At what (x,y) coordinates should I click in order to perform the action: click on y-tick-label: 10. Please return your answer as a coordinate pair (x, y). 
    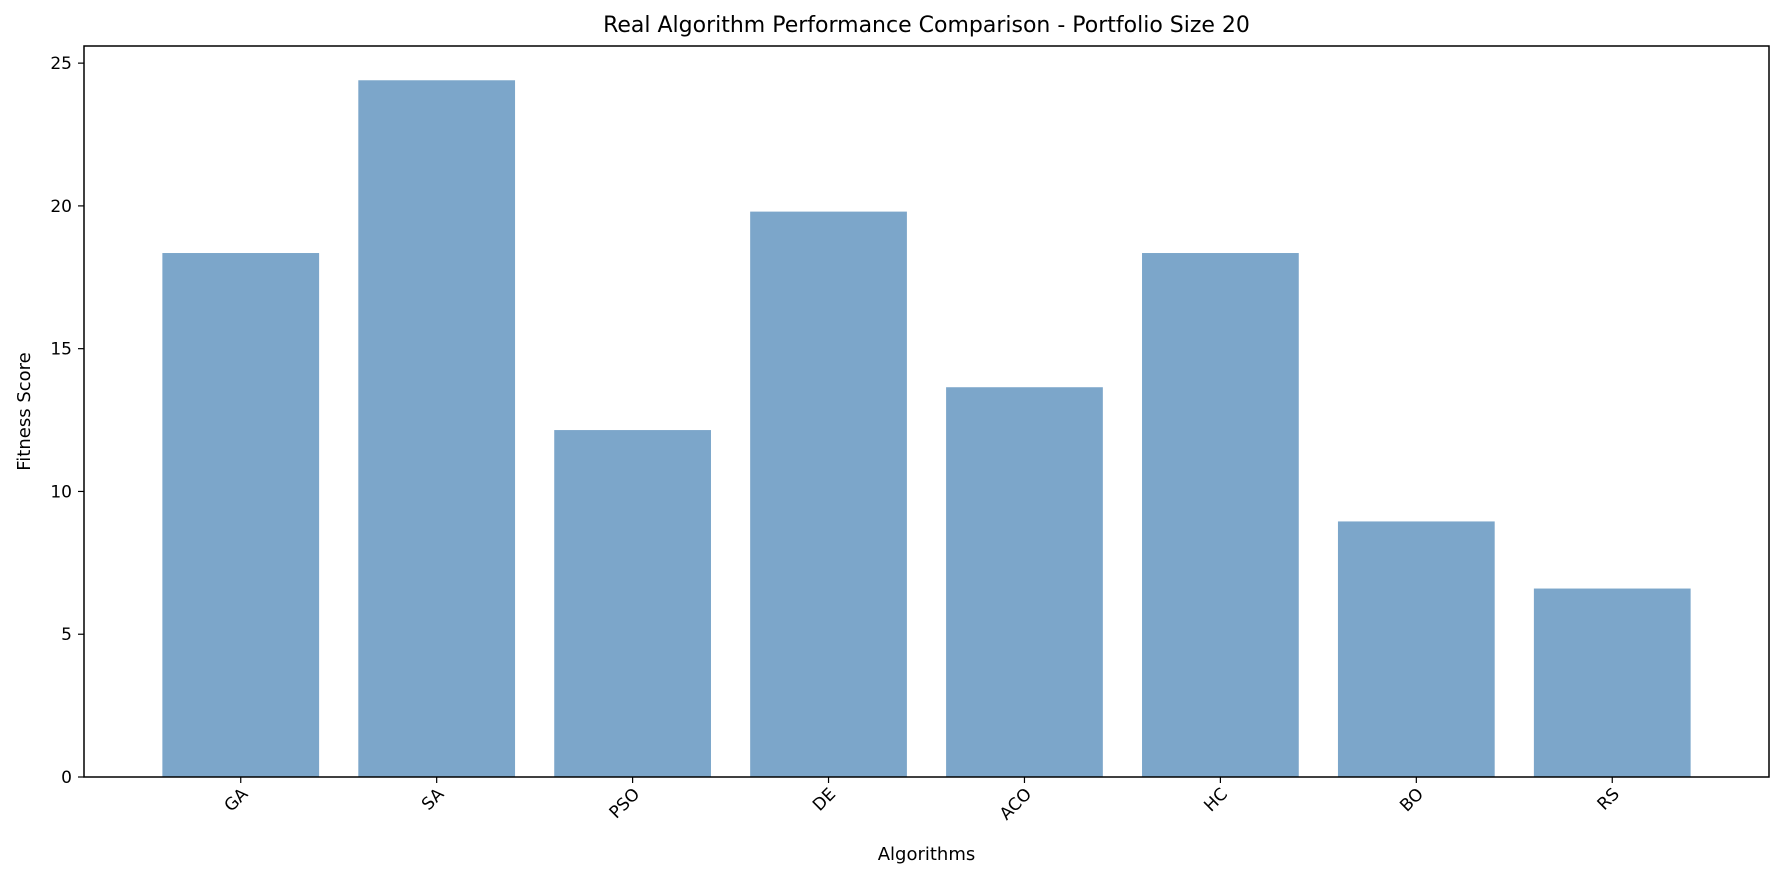
    Looking at the image, I should click on (61, 492).